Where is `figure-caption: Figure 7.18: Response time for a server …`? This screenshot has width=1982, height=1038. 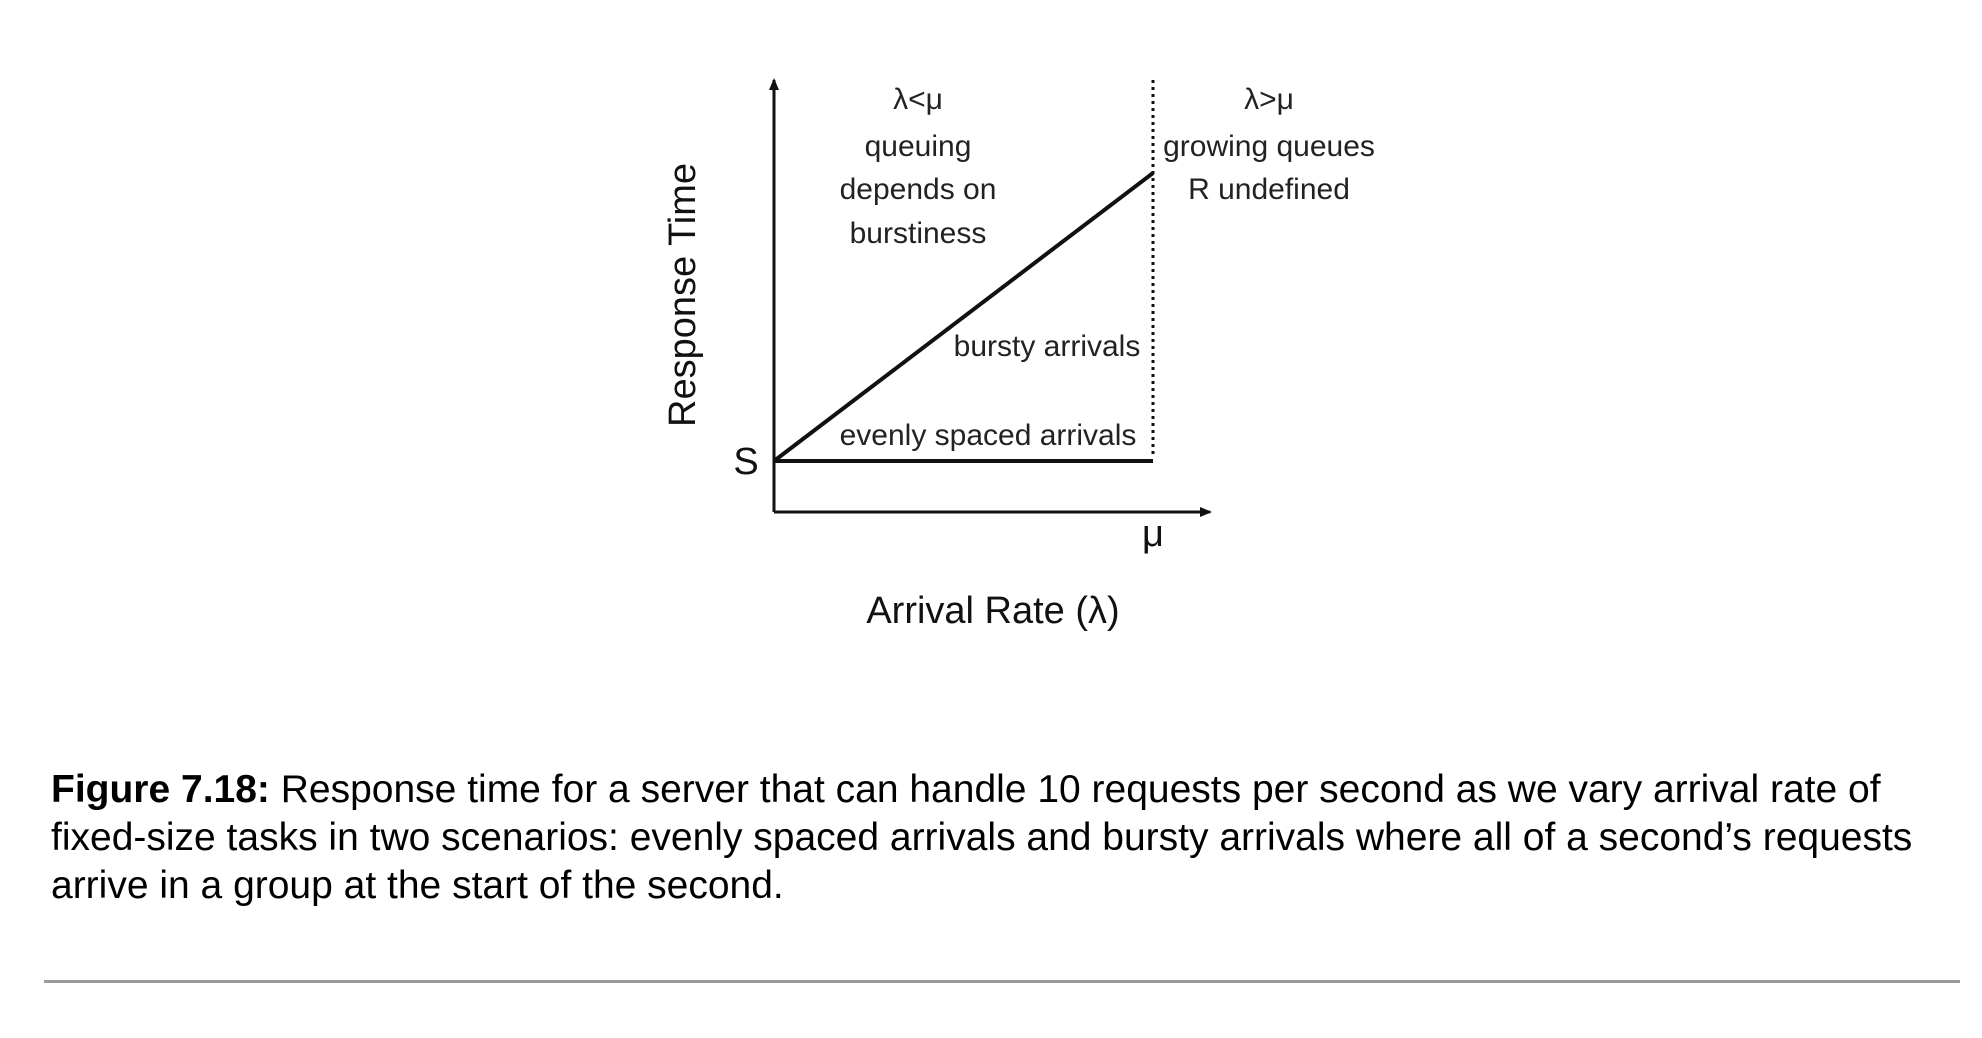 figure-caption: Figure 7.18: Response time for a server … is located at coordinates (1001, 838).